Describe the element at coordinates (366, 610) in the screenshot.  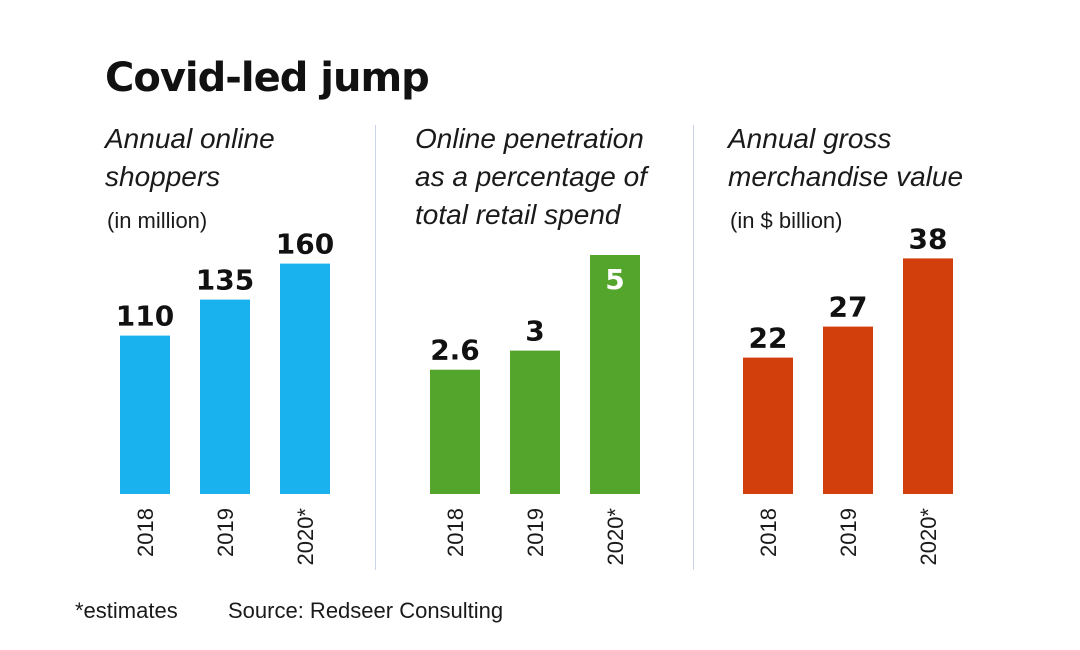
I see `source-note: Source: Redseer Consulting` at that location.